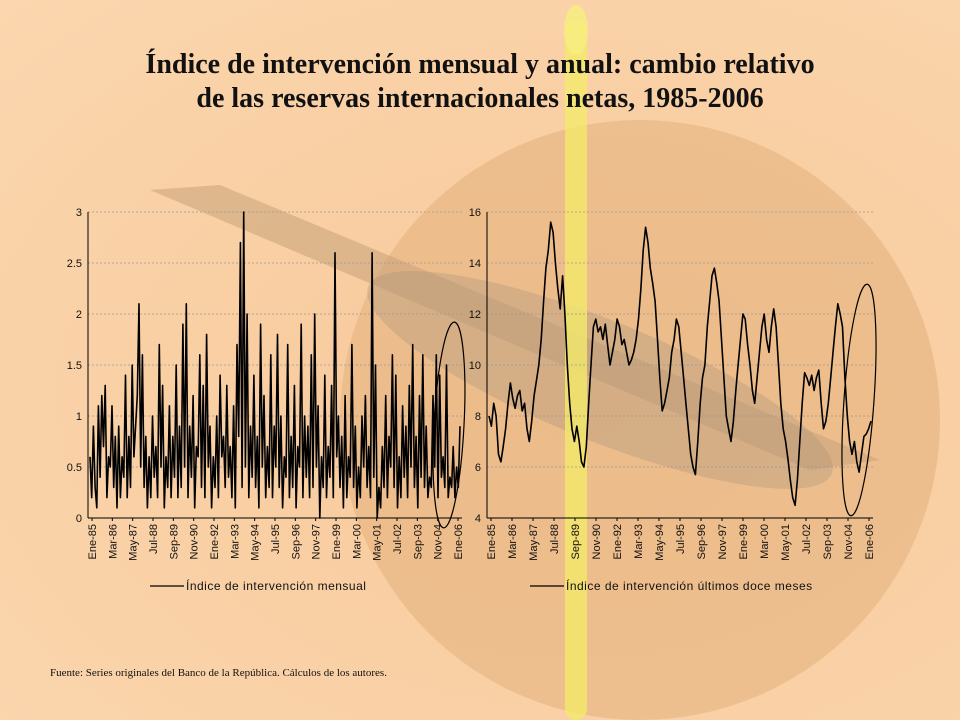 The height and width of the screenshot is (720, 960). What do you see at coordinates (478, 468) in the screenshot?
I see `y-tick-label: 6` at bounding box center [478, 468].